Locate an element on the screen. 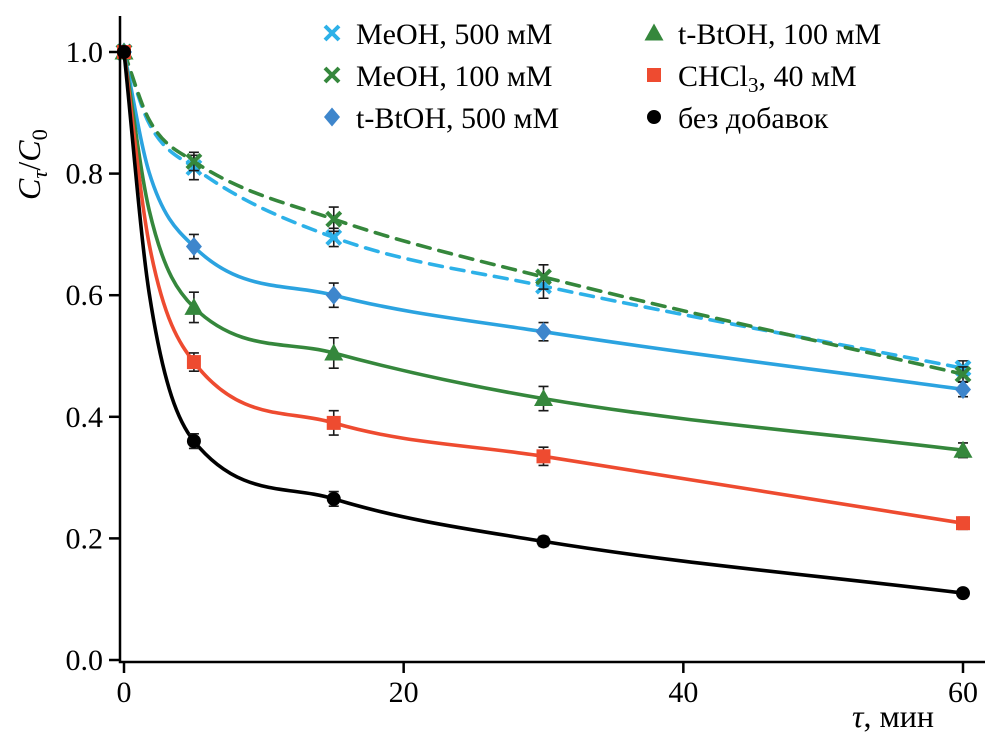  legend-label-t-btoh-100: t-BtOH, 100 мМ is located at coordinates (779, 34).